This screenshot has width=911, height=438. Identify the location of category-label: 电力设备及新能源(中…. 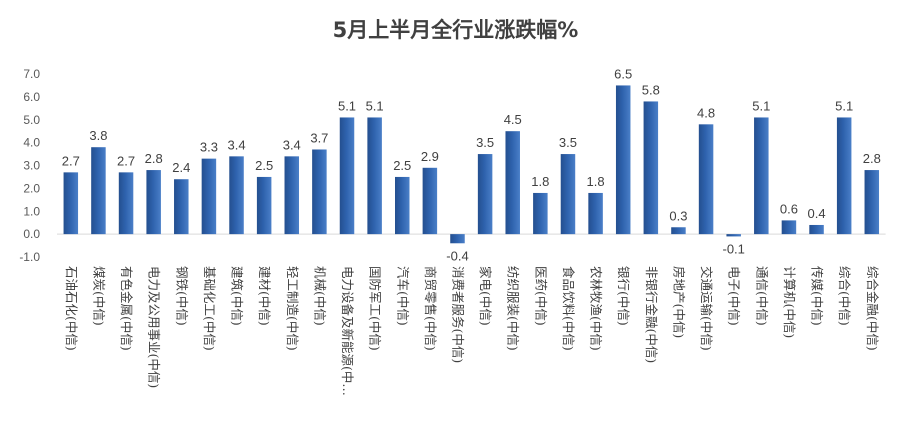
(347, 331).